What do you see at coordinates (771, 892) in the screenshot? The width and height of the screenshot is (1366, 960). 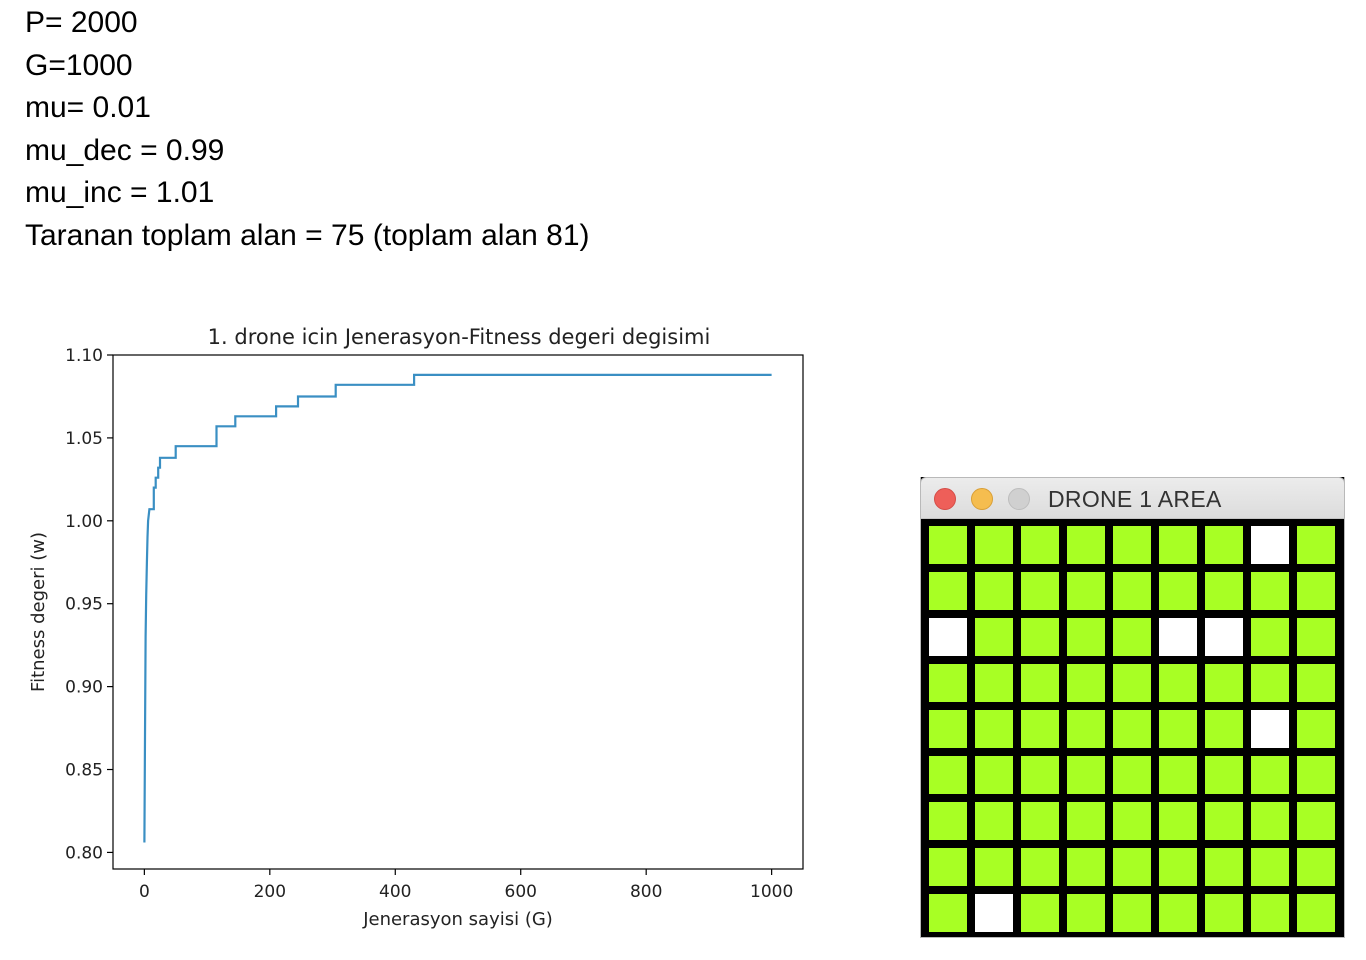 I see `x-tick-label: 1000` at bounding box center [771, 892].